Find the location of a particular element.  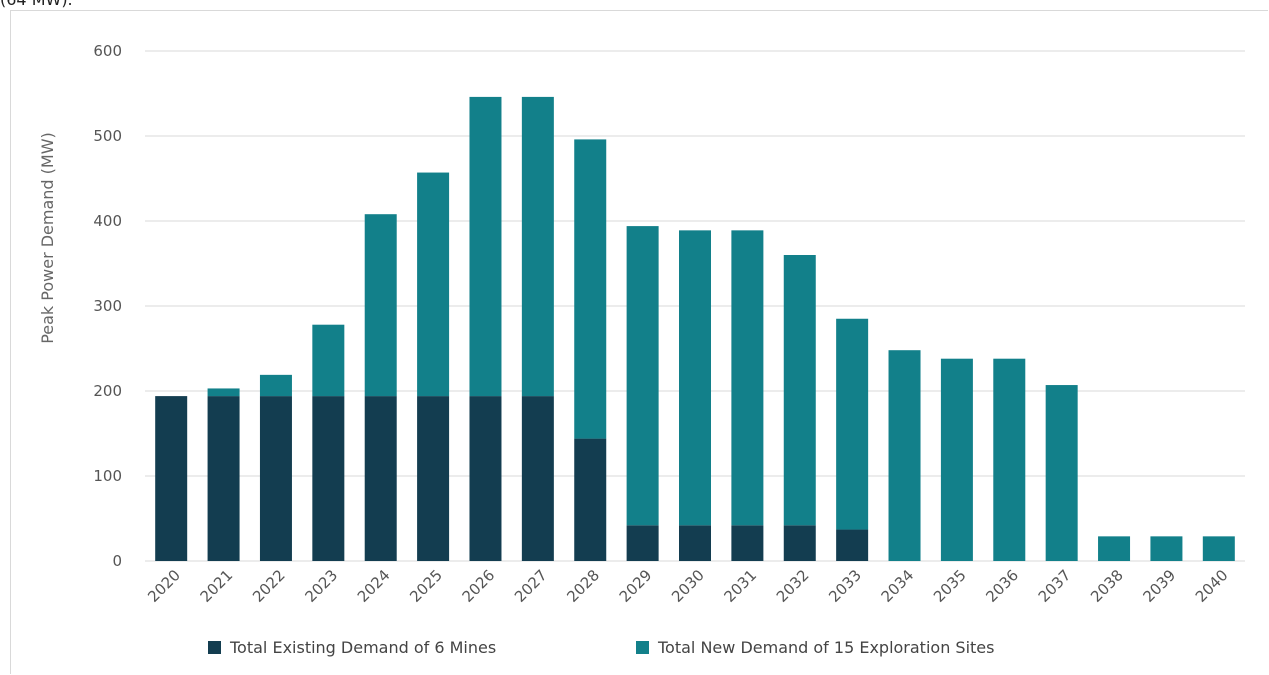

bar-new-2031 is located at coordinates (747, 378).